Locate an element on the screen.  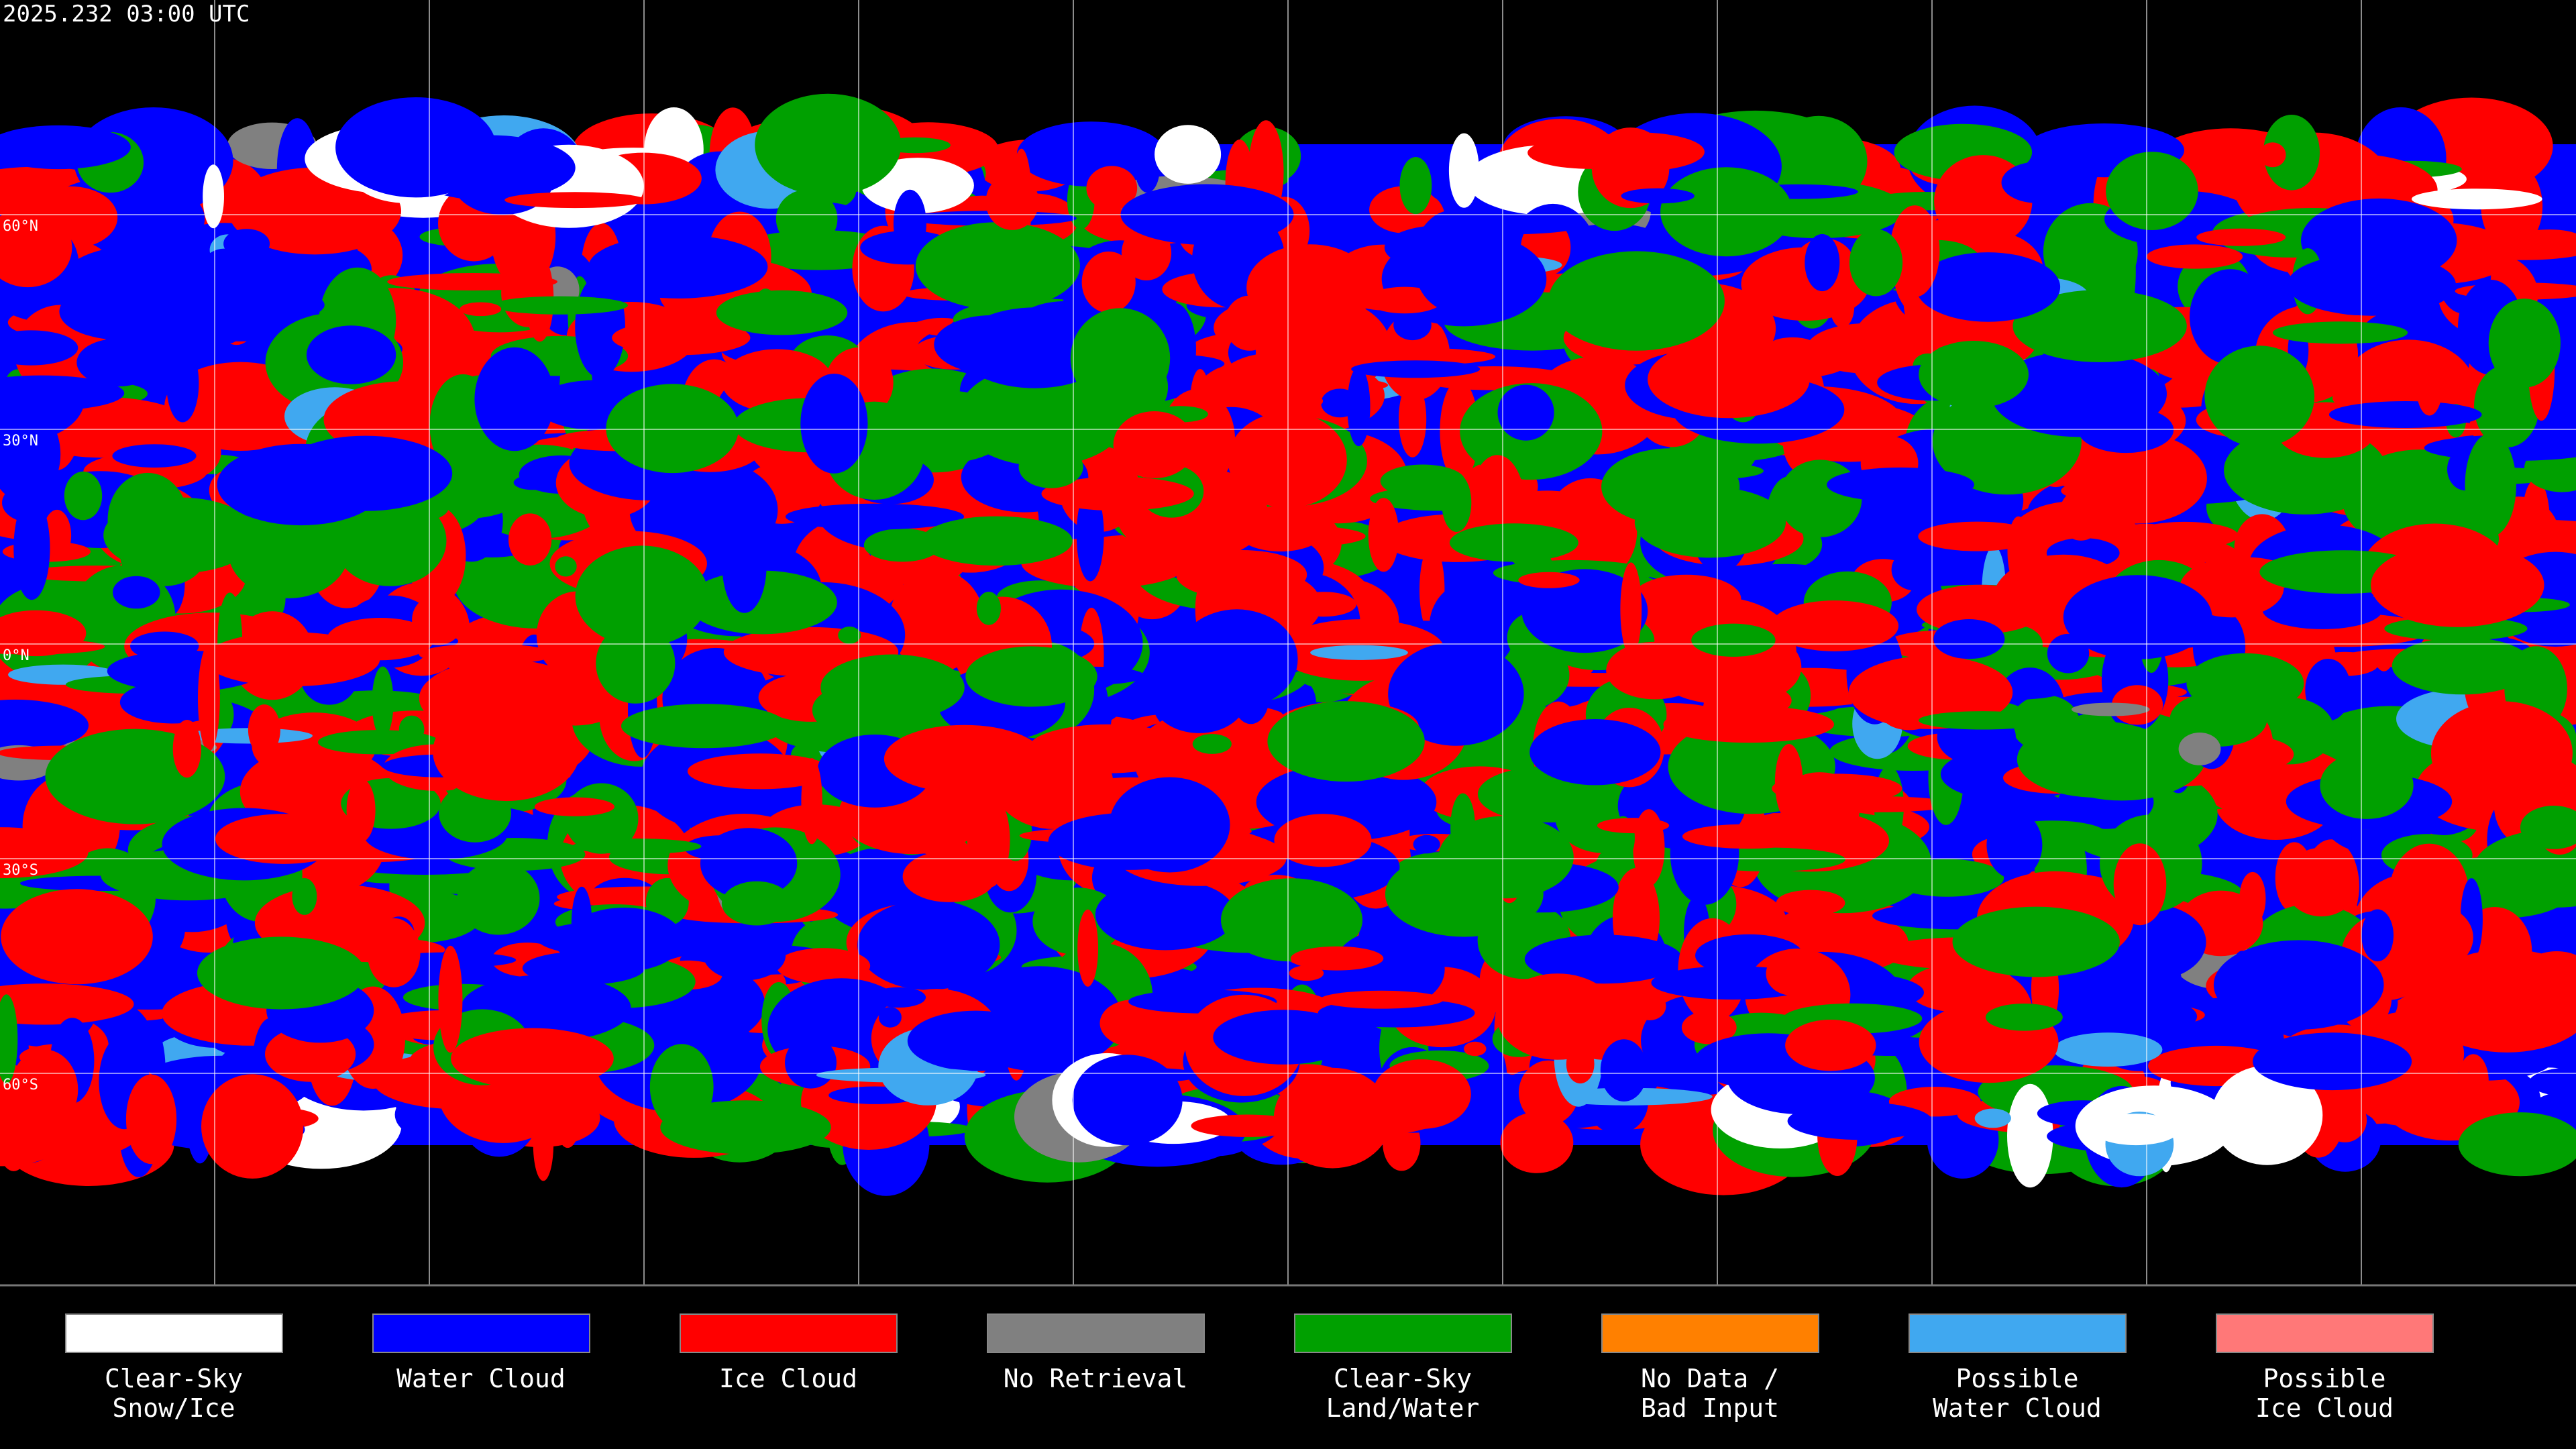
legend-label: Bad Input is located at coordinates (1710, 1408).